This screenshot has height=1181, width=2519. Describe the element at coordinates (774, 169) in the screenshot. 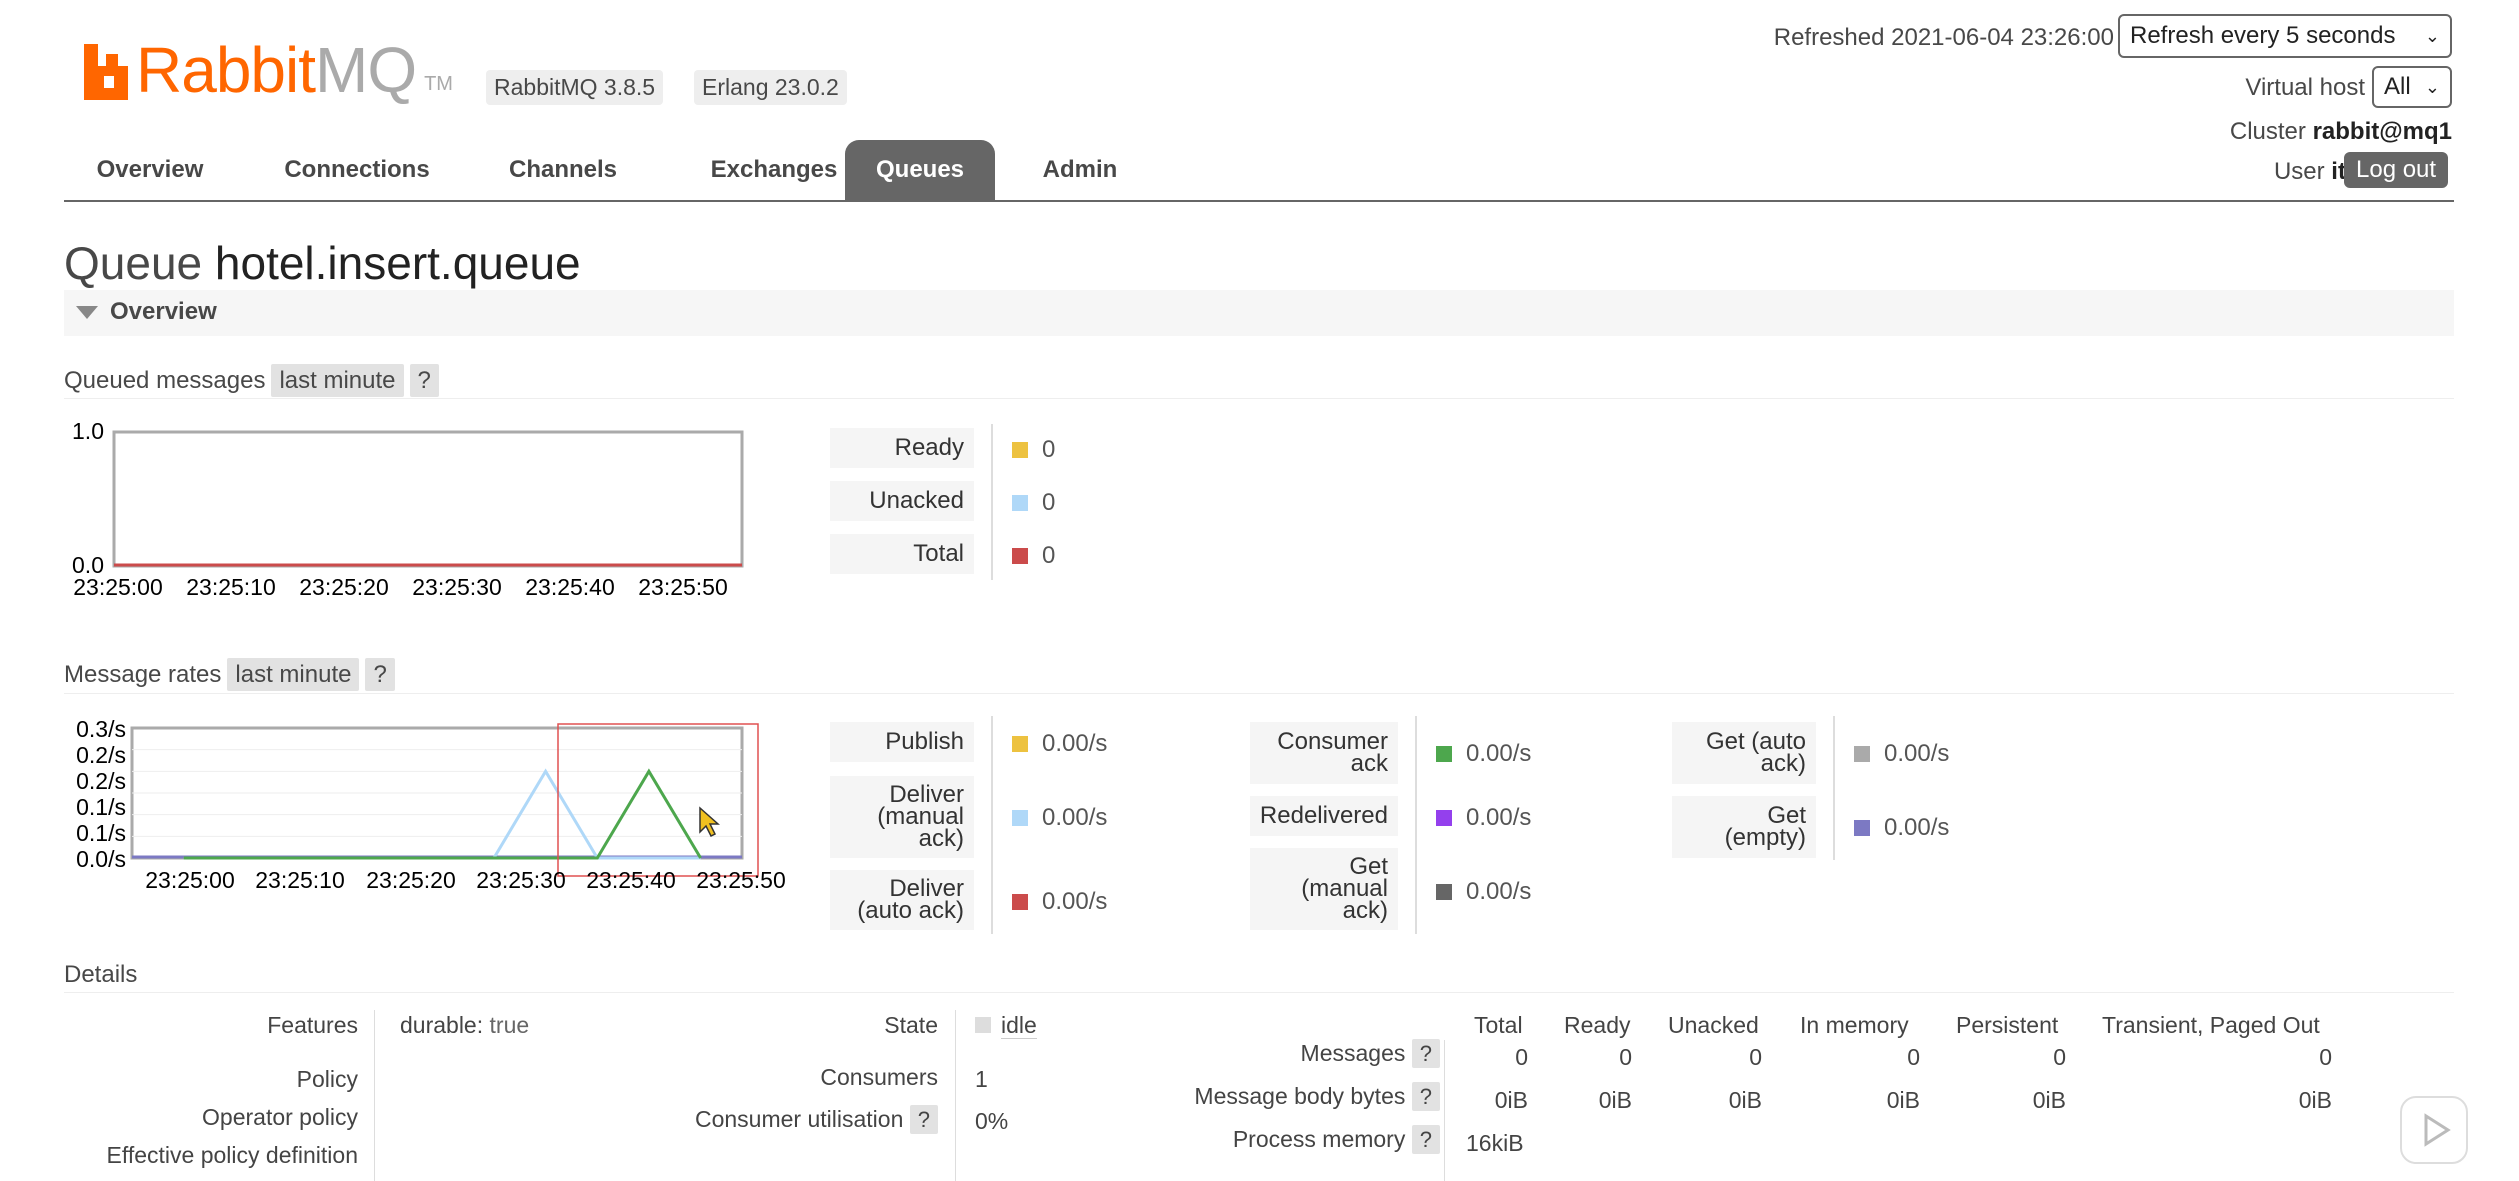

I see `tab-exchanges: Exchanges` at that location.